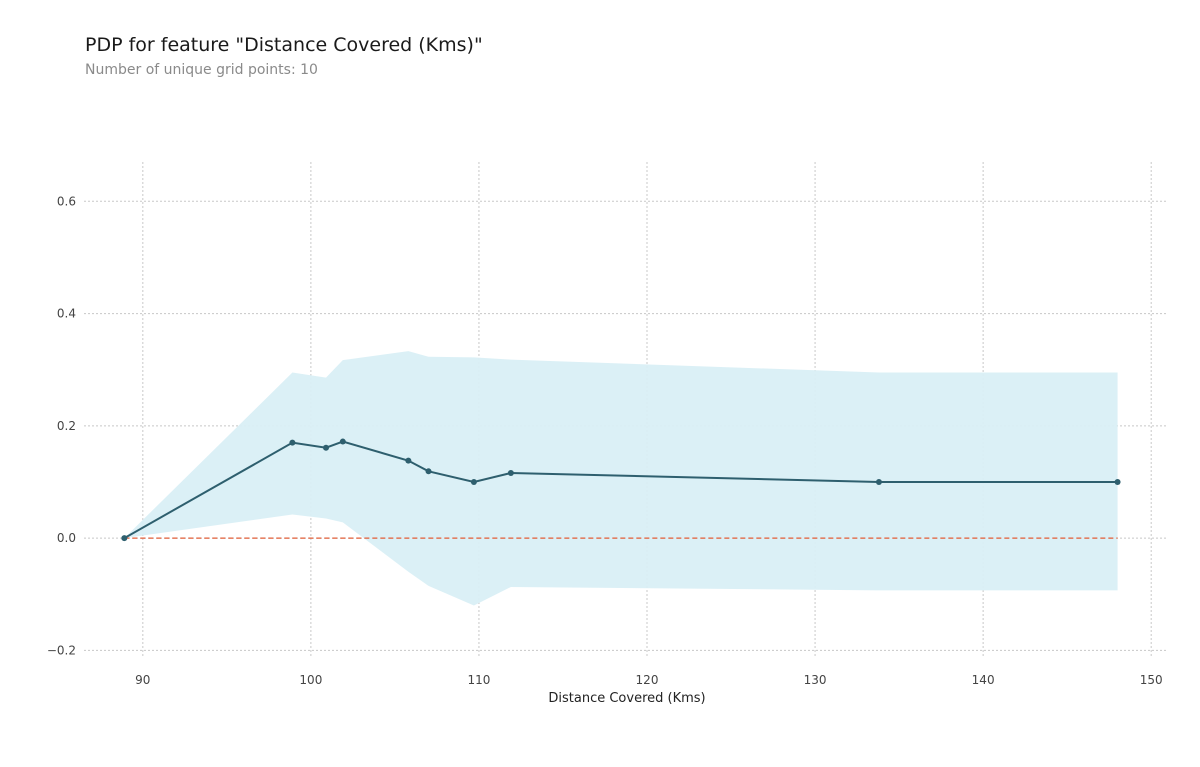 This screenshot has width=1200, height=767. What do you see at coordinates (478, 680) in the screenshot?
I see `x-tick-label: 110` at bounding box center [478, 680].